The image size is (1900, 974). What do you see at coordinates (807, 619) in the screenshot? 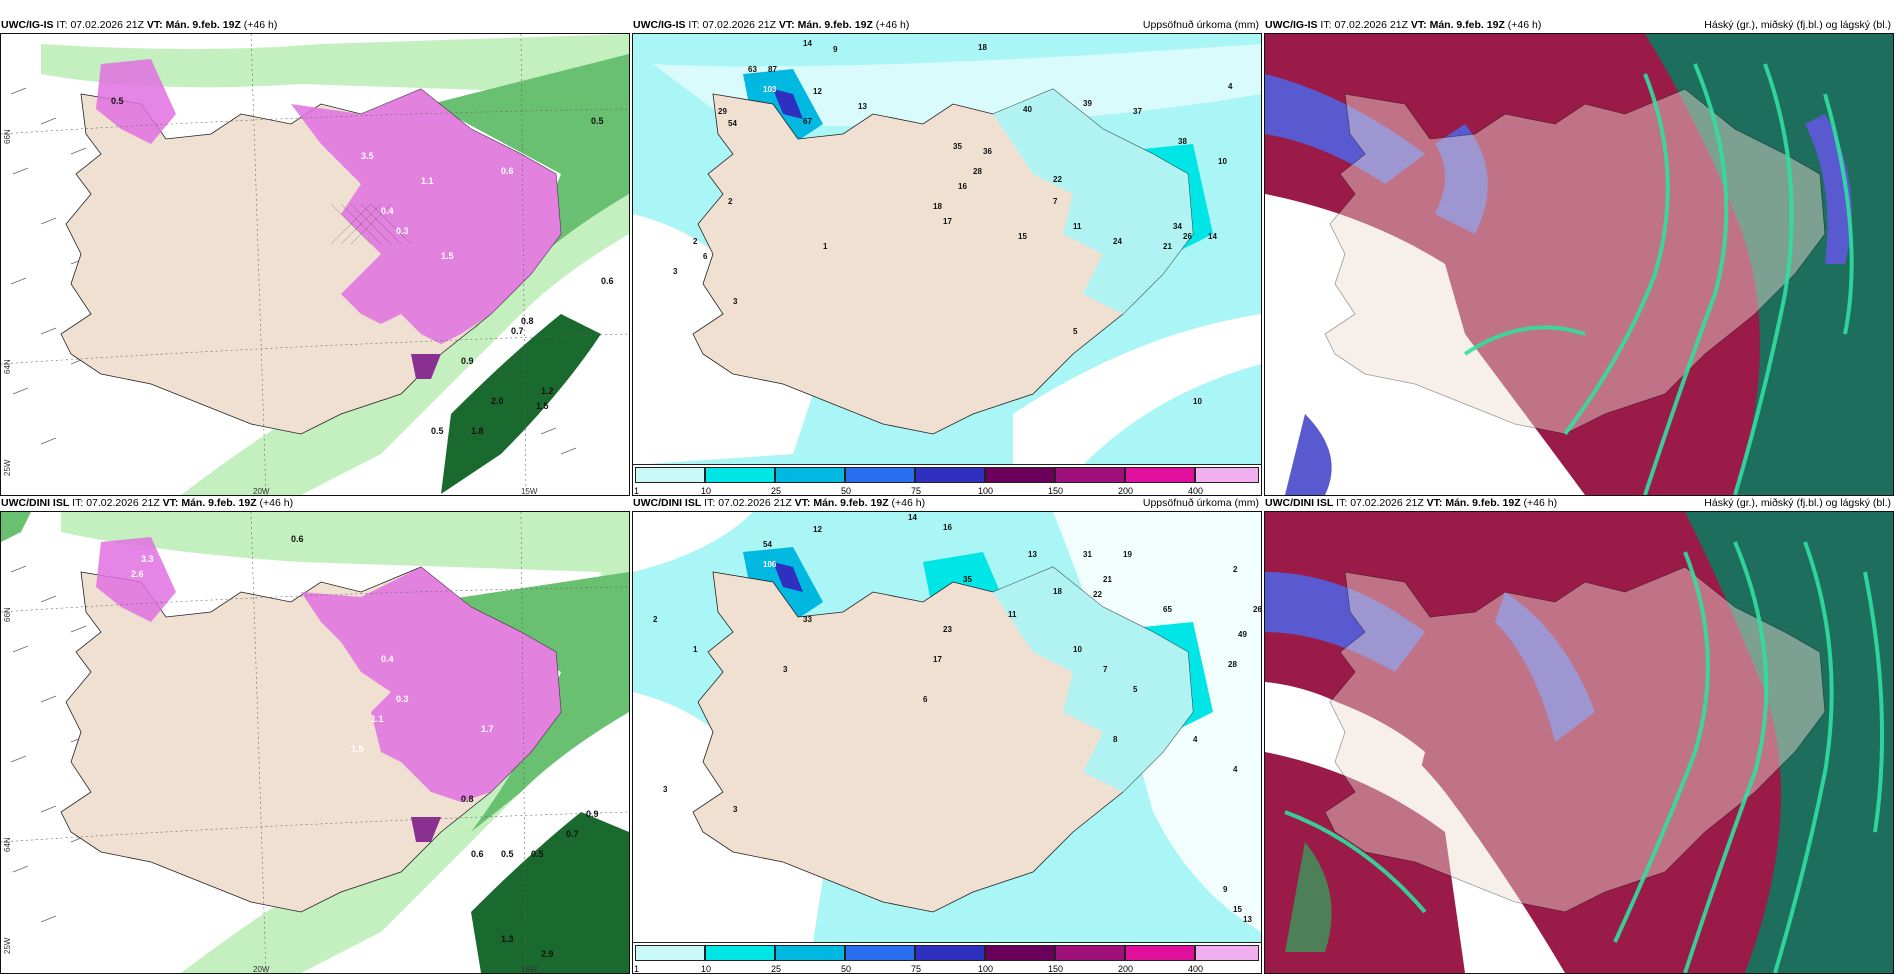
I see `svg-text: 33` at bounding box center [807, 619].